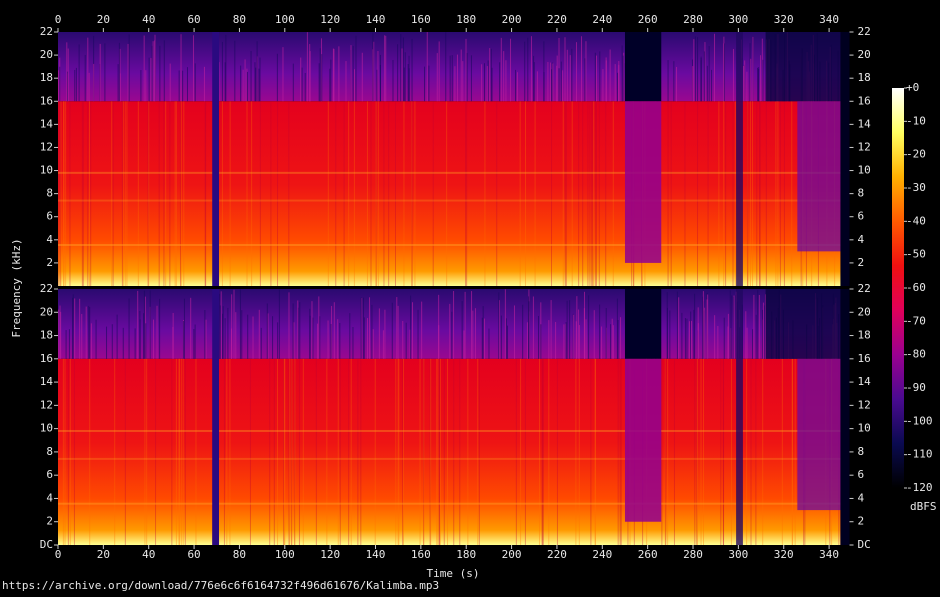 The width and height of the screenshot is (940, 597). Describe the element at coordinates (216, 159) in the screenshot. I see `gap` at that location.